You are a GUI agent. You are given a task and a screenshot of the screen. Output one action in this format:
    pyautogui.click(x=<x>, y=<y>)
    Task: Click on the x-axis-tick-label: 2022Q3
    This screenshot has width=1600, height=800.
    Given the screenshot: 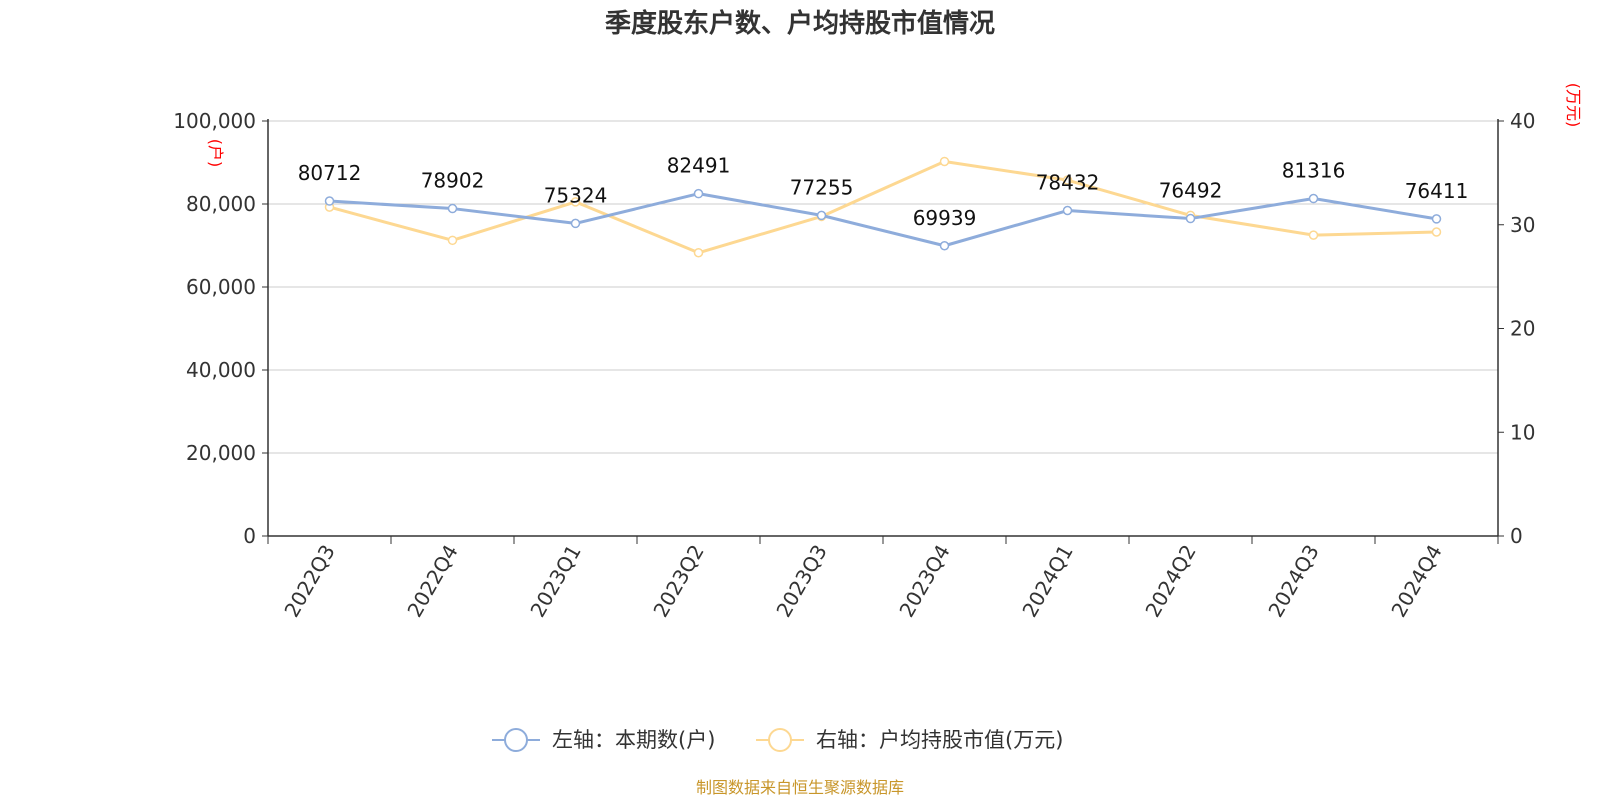 What is the action you would take?
    pyautogui.click(x=309, y=581)
    